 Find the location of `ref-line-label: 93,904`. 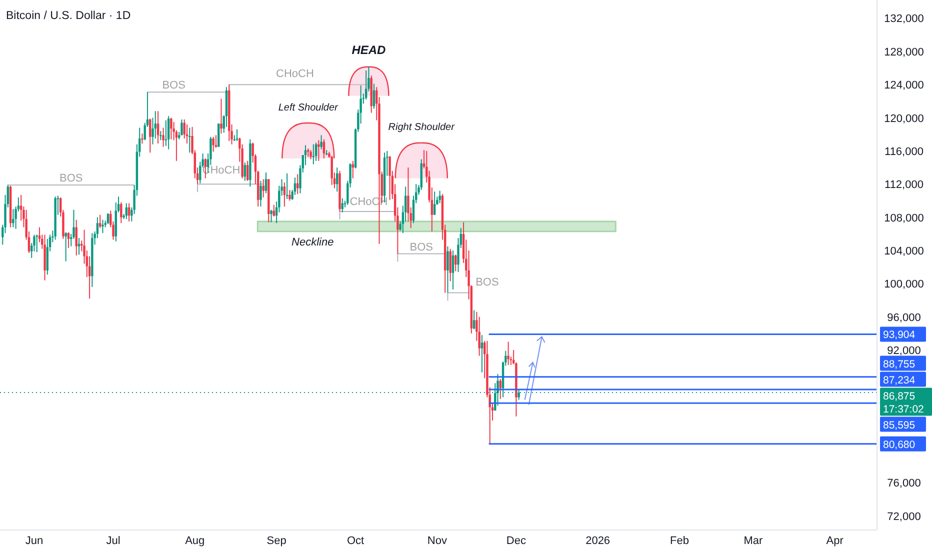

ref-line-label: 93,904 is located at coordinates (899, 335).